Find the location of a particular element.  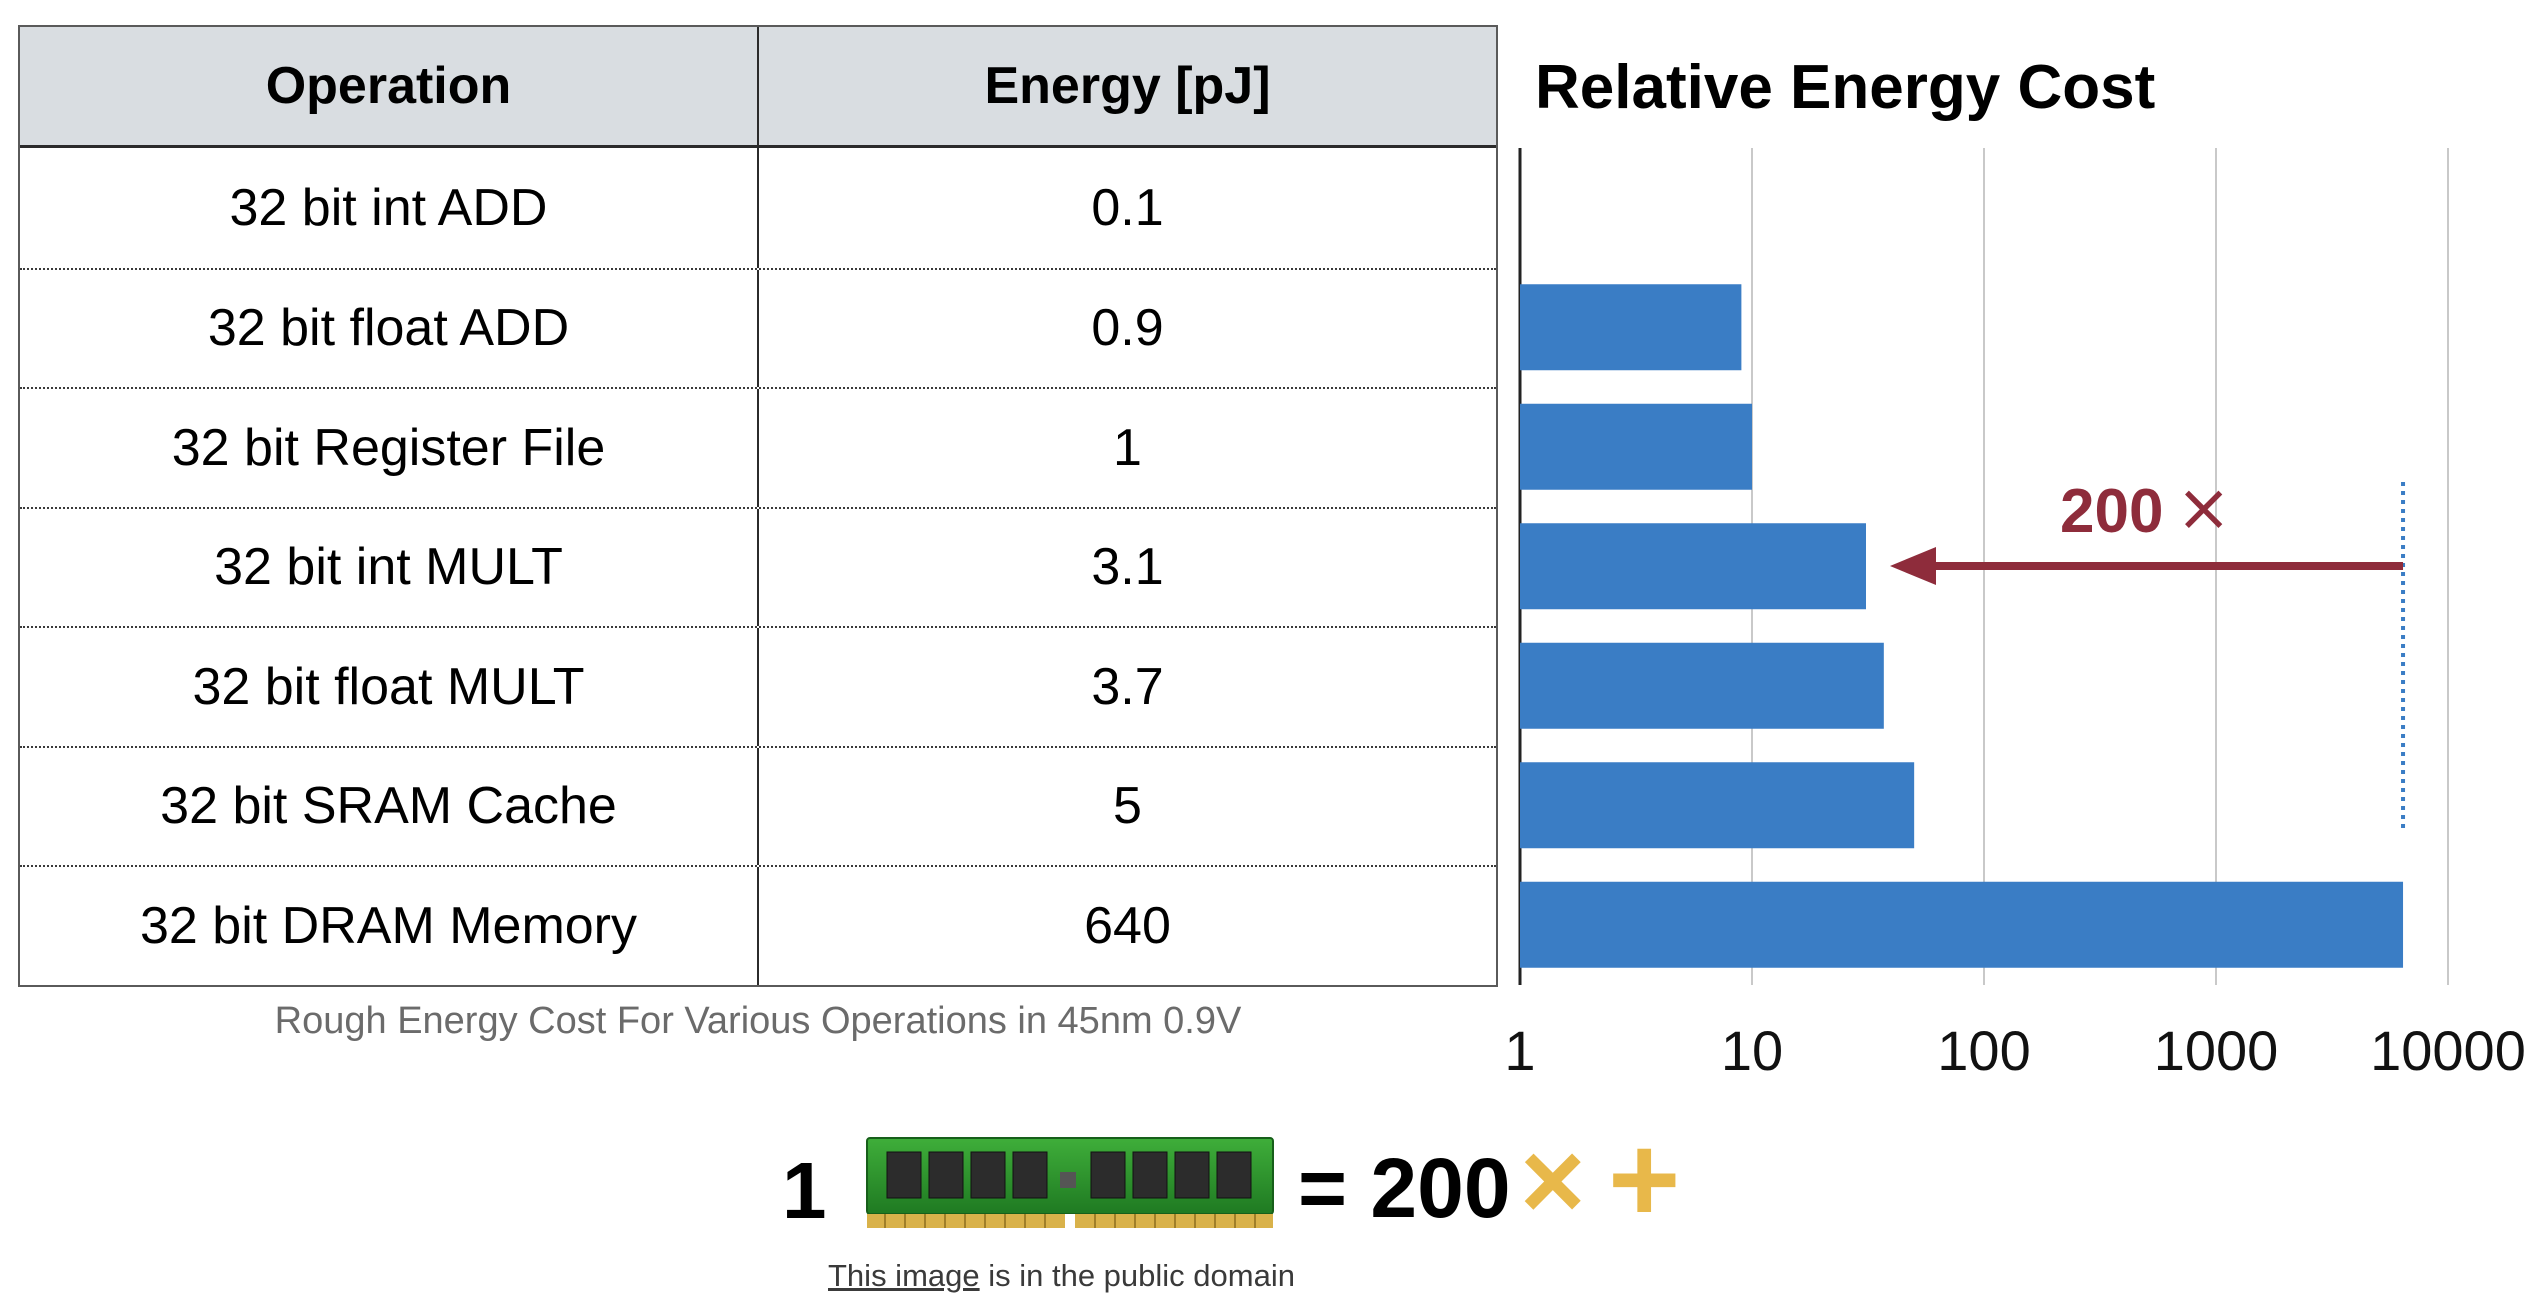

x-tick-label: 10 is located at coordinates (1752, 1050).